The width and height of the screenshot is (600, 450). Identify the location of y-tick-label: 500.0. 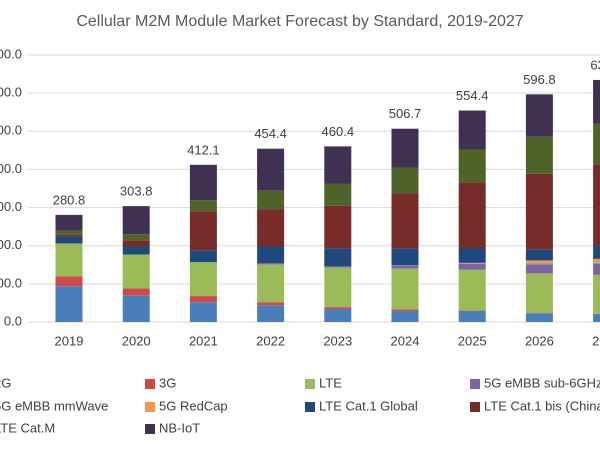
(11, 130).